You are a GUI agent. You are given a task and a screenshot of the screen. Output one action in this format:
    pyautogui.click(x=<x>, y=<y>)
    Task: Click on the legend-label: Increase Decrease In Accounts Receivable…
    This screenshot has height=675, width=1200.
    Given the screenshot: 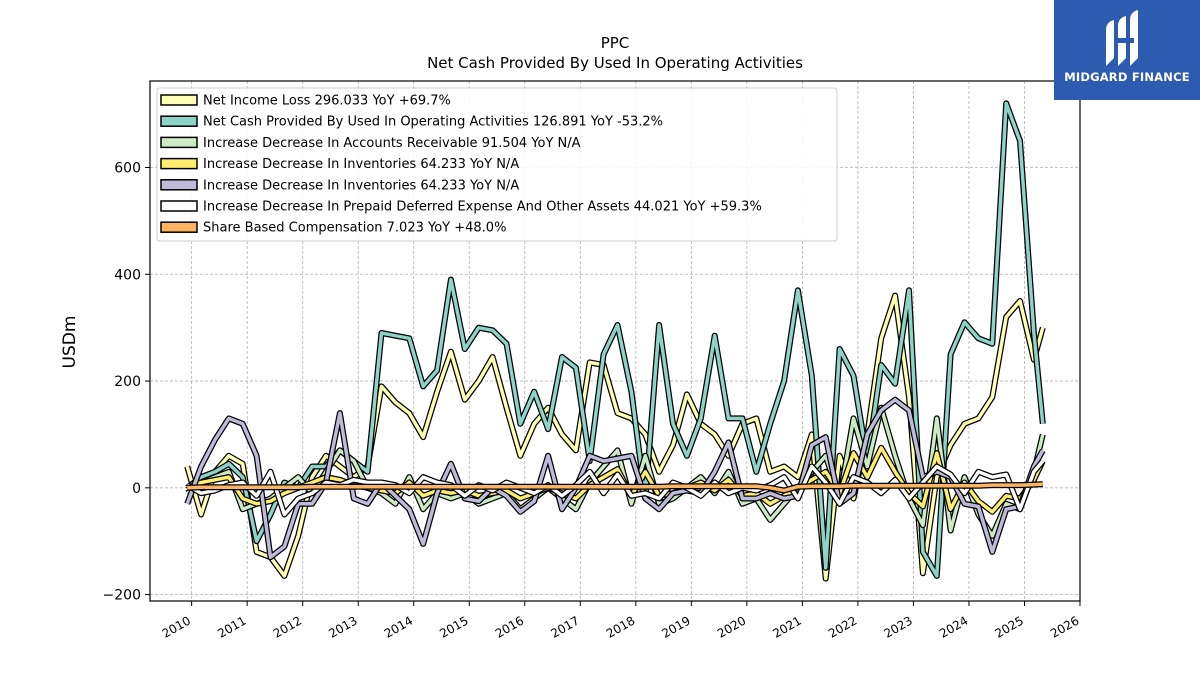 What is the action you would take?
    pyautogui.click(x=392, y=143)
    